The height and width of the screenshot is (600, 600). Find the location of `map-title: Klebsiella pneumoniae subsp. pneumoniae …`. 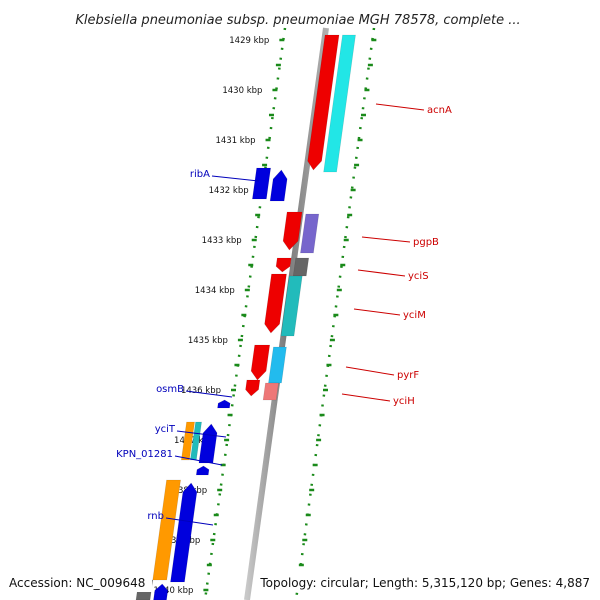

map-title: Klebsiella pneumoniae subsp. pneumoniae … is located at coordinates (297, 20).